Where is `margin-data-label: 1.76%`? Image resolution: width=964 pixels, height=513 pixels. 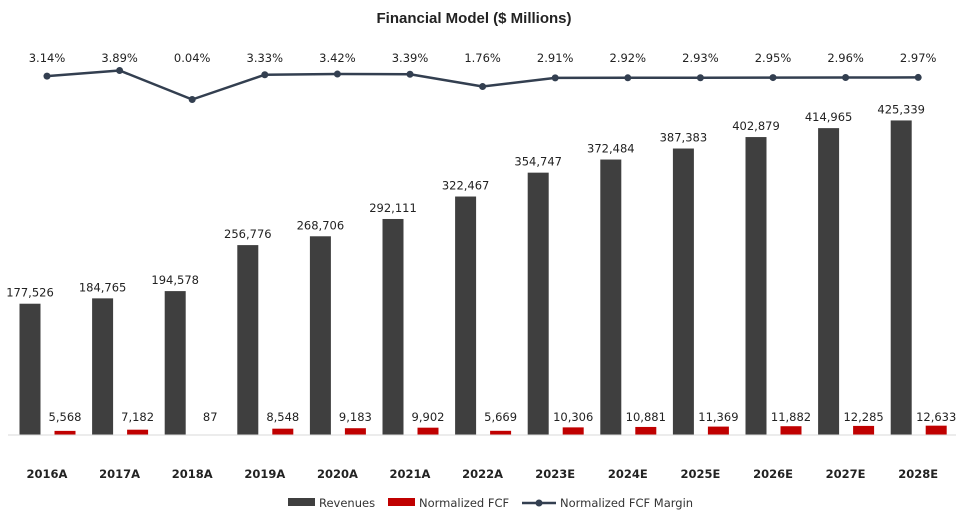 margin-data-label: 1.76% is located at coordinates (482, 58).